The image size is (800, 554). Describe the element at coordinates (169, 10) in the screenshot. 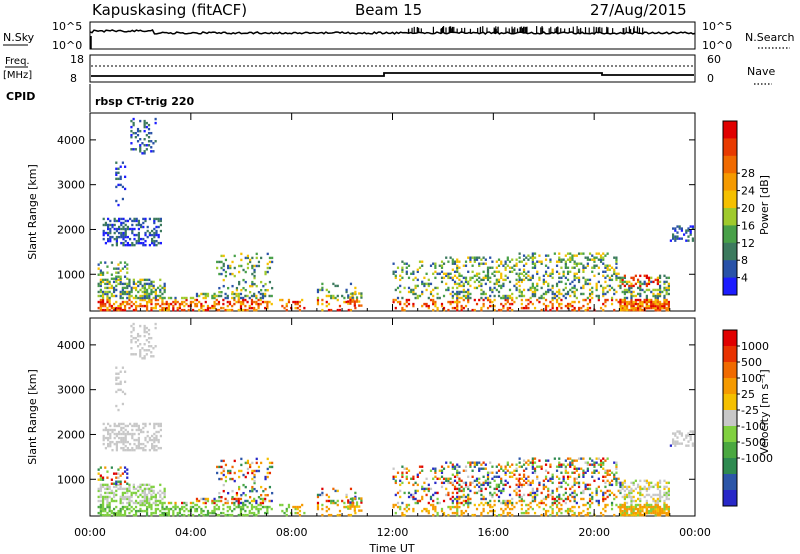

I see `station-title: Kapuskasing (fitACF)` at that location.